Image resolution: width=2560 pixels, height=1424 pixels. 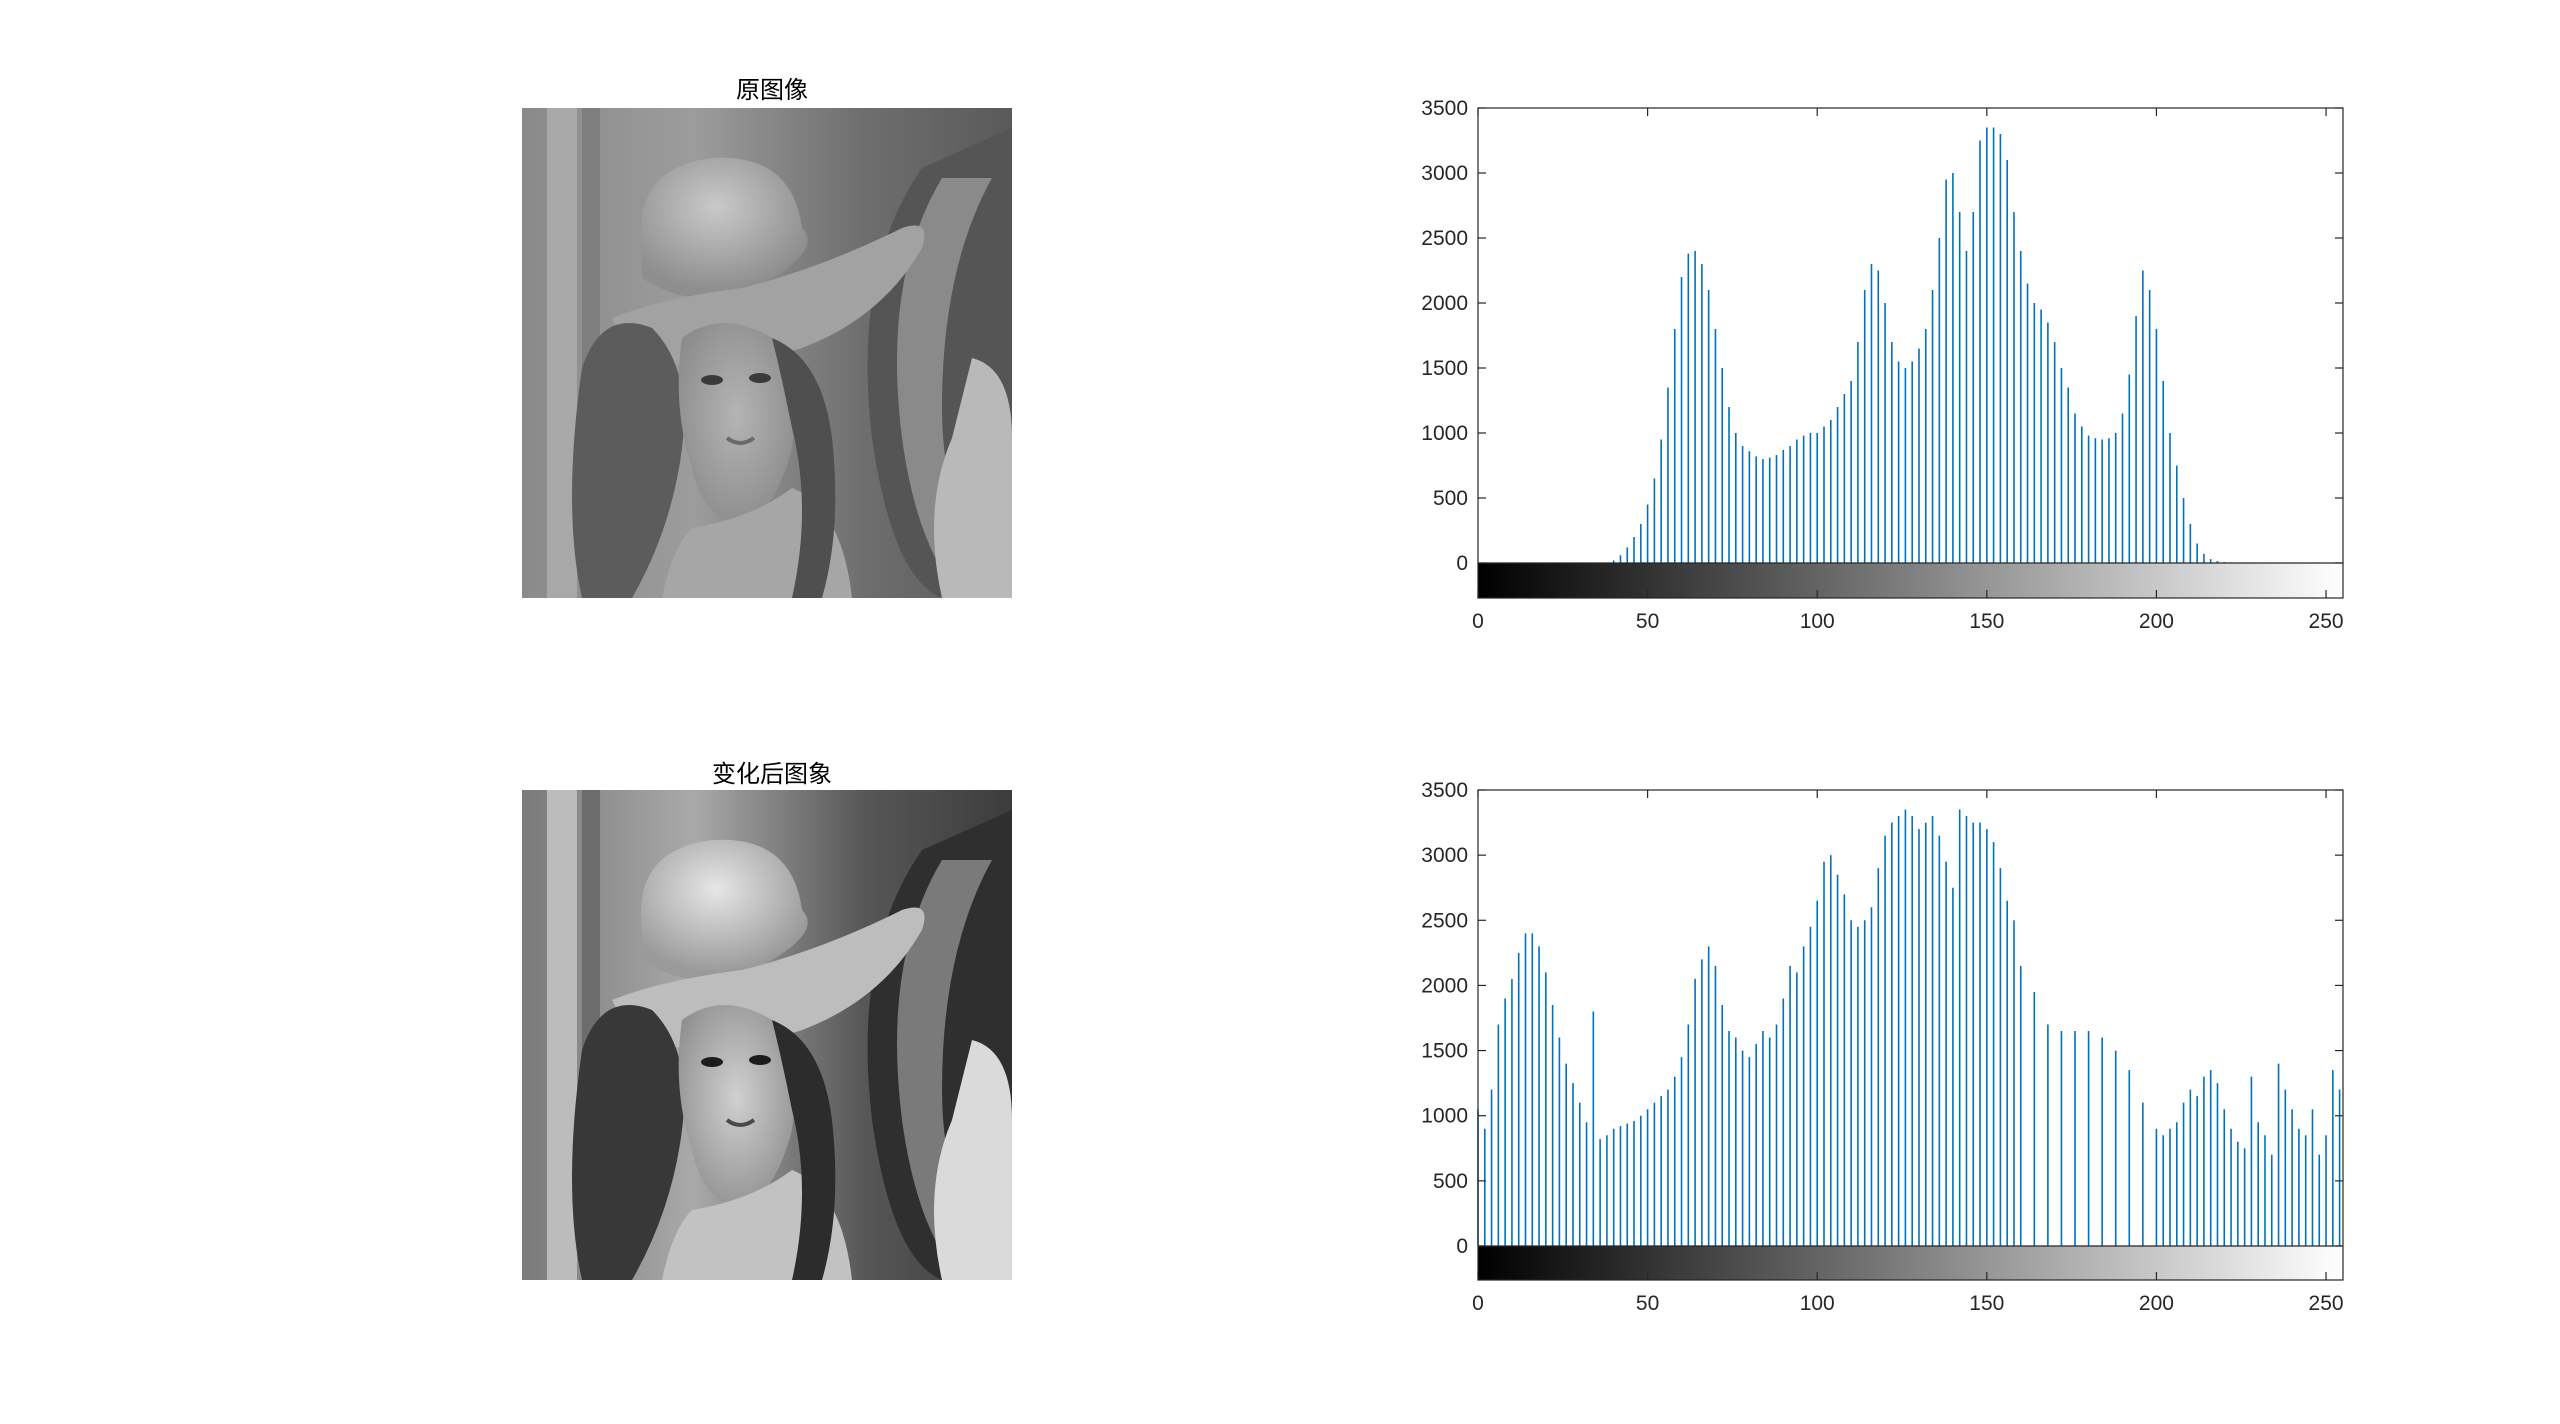 I want to click on transformed-image, so click(x=767, y=1035).